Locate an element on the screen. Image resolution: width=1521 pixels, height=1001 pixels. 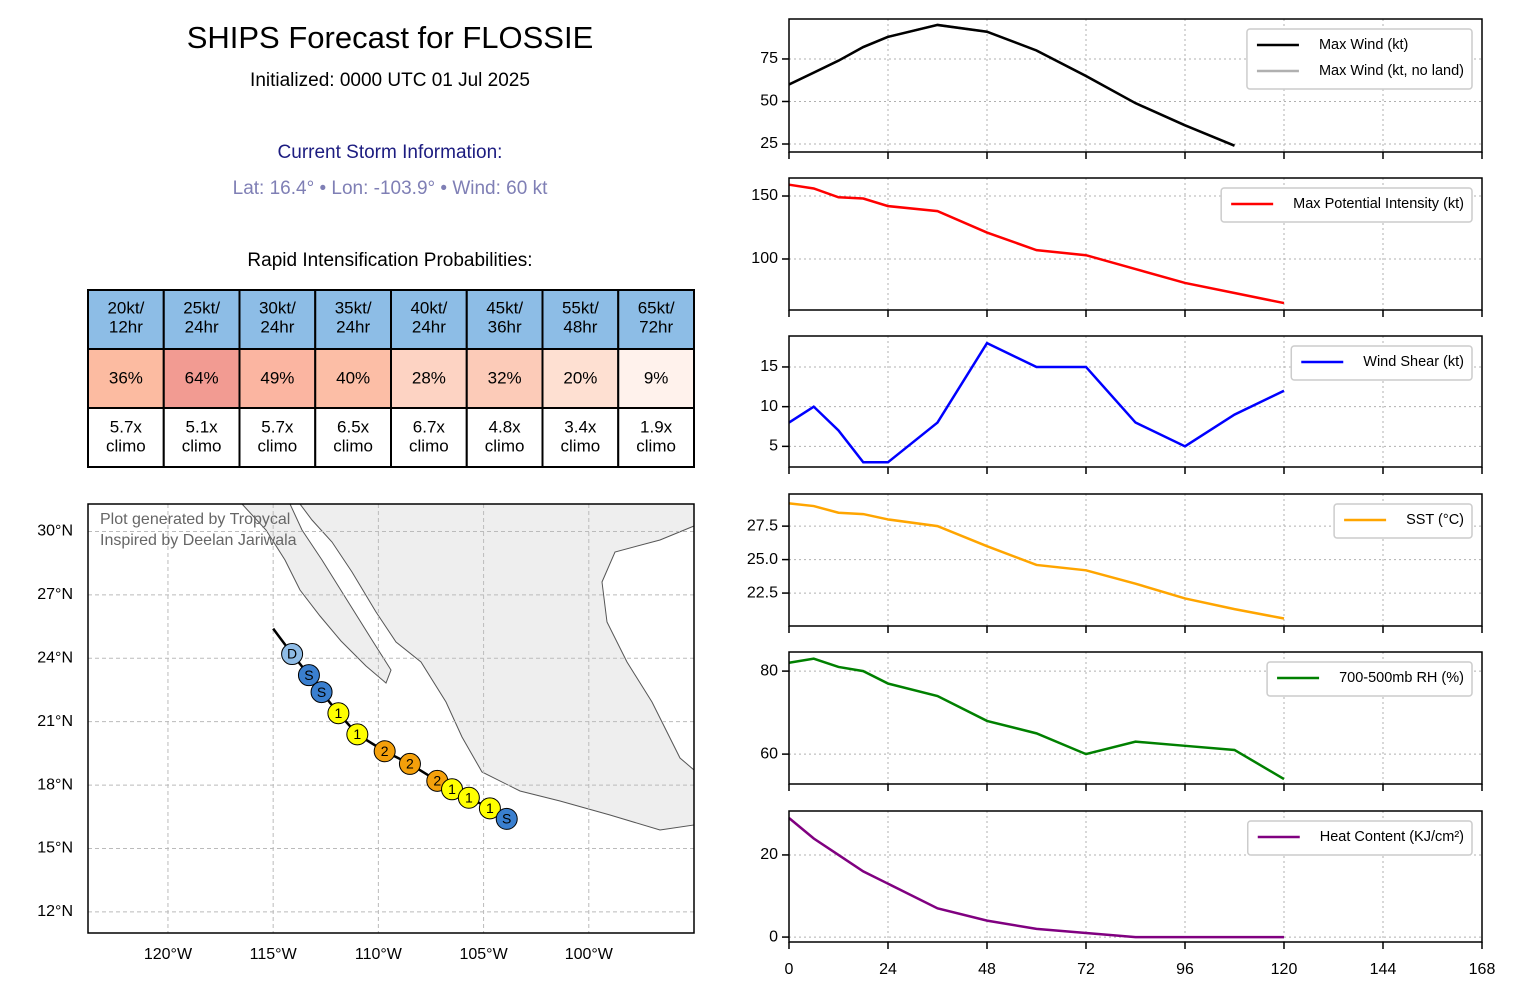
initialized: Initialized: 0000 UTC 01 Jul 2025 is located at coordinates (390, 80).